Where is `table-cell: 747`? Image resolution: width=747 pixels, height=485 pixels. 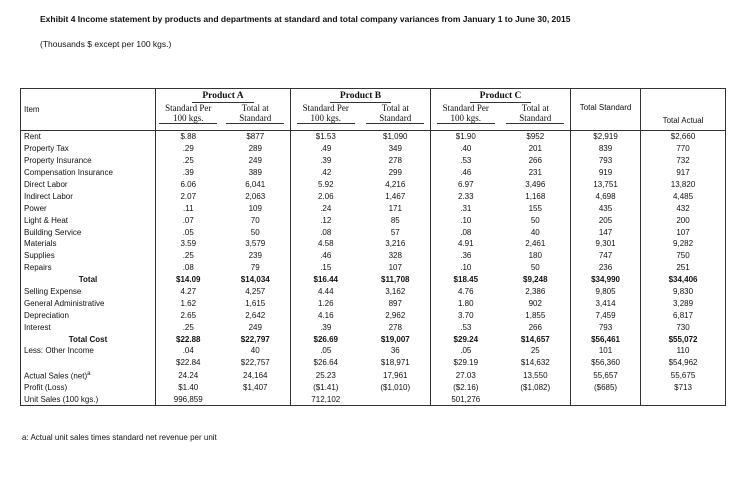 table-cell: 747 is located at coordinates (605, 255).